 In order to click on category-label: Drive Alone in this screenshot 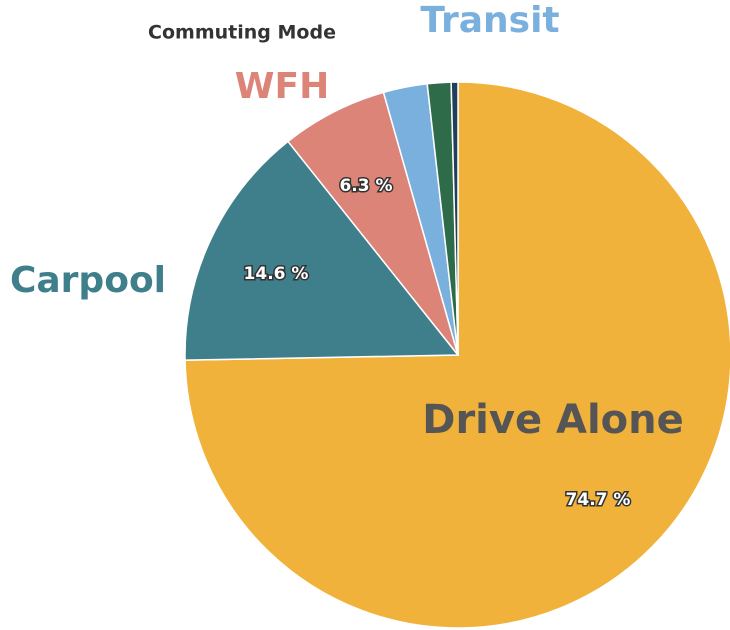, I will do `click(553, 420)`.